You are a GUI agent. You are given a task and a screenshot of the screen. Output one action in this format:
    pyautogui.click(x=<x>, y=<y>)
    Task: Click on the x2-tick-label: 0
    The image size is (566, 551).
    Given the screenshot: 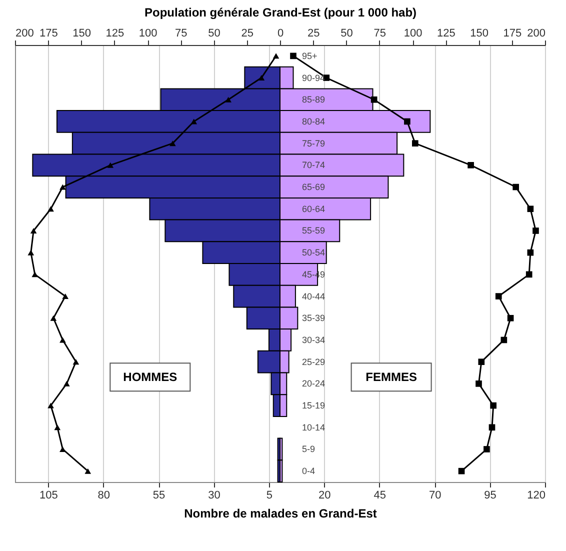 What is the action you would take?
    pyautogui.click(x=280, y=34)
    